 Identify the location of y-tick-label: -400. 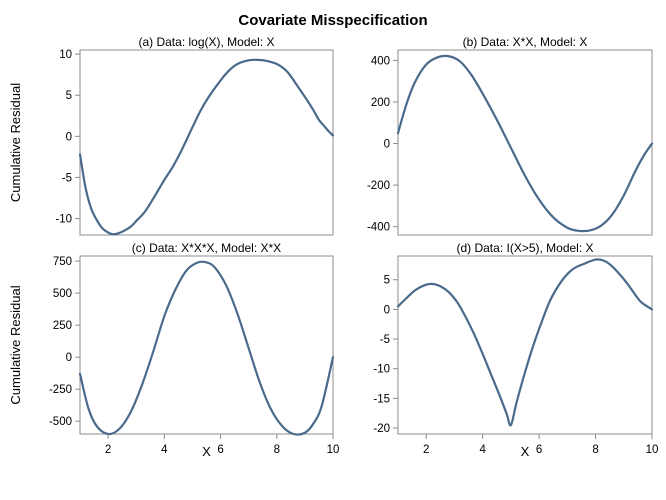
(378, 228).